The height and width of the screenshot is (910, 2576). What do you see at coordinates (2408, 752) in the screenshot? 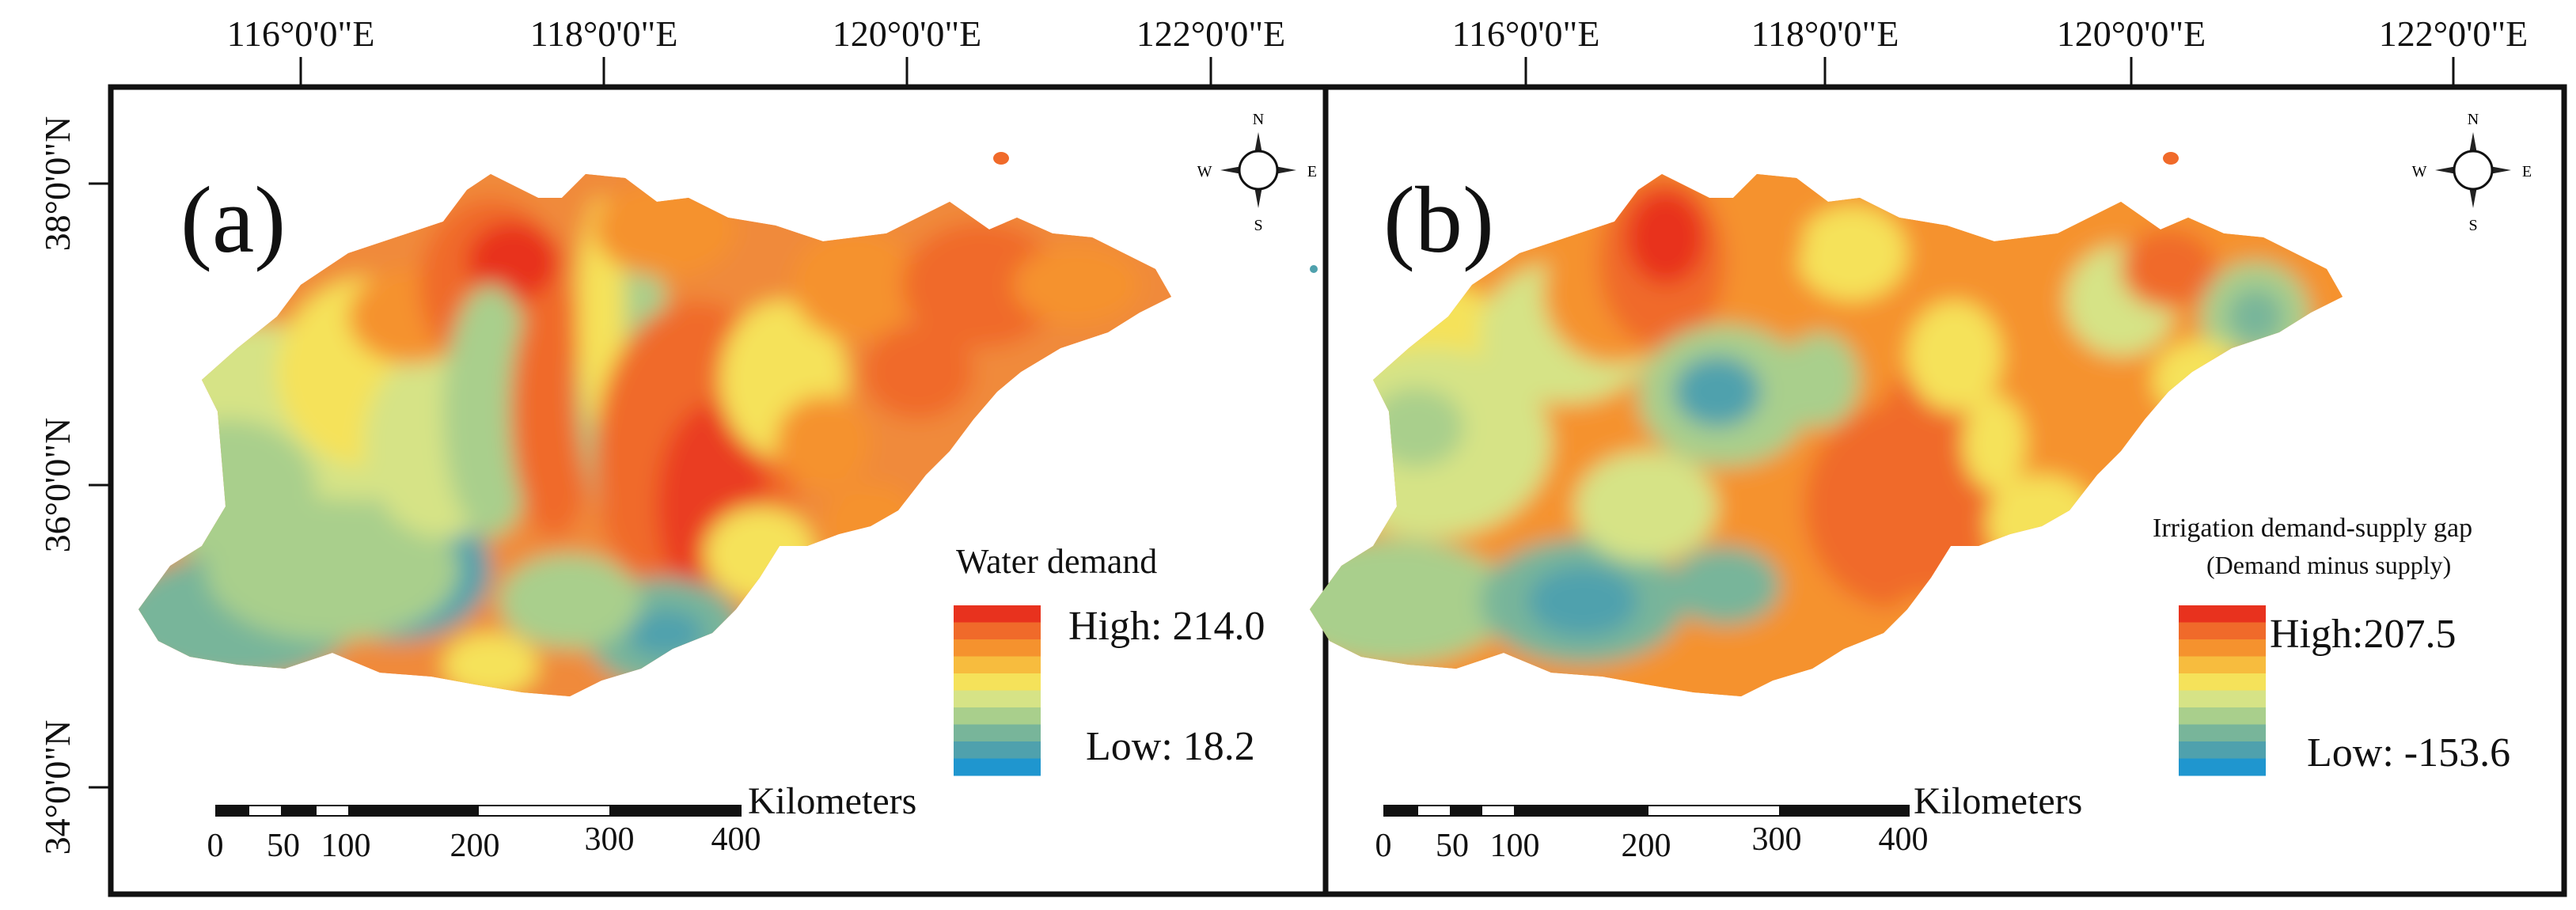
I see `panel-b-low-label: Low: -153.6` at bounding box center [2408, 752].